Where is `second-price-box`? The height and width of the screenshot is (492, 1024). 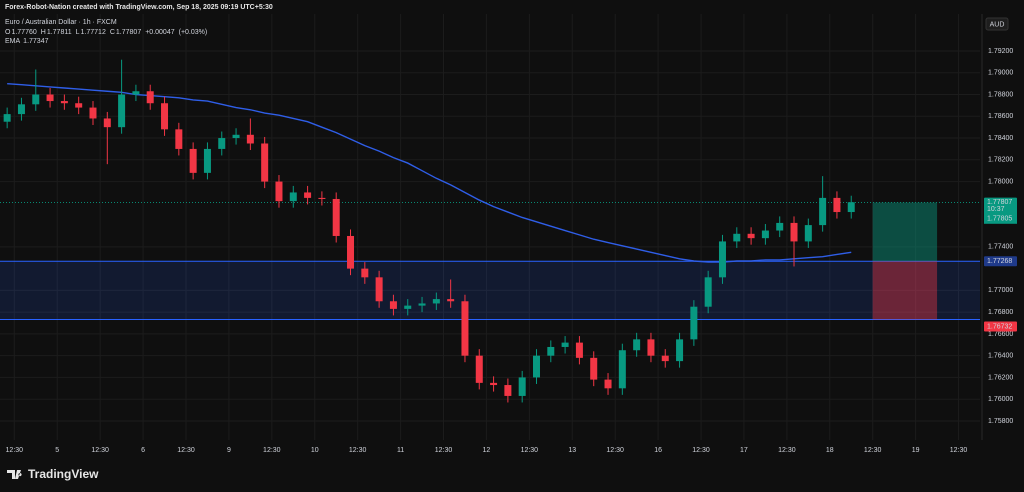
second-price-box is located at coordinates (1000, 218).